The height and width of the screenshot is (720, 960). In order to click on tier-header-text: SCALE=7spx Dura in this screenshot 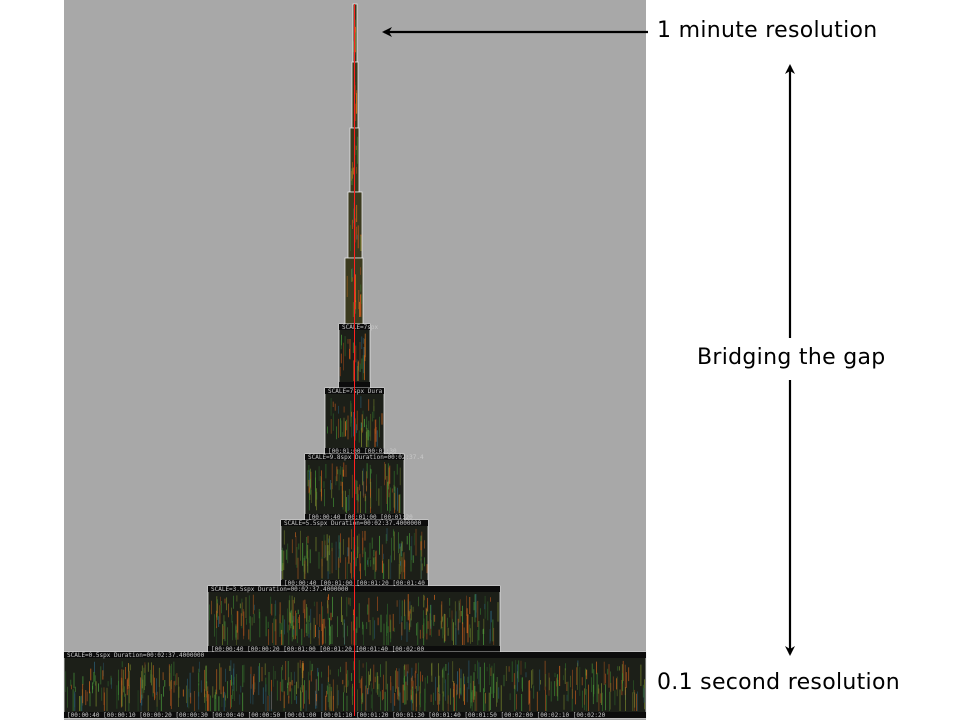, I will do `click(355, 391)`.